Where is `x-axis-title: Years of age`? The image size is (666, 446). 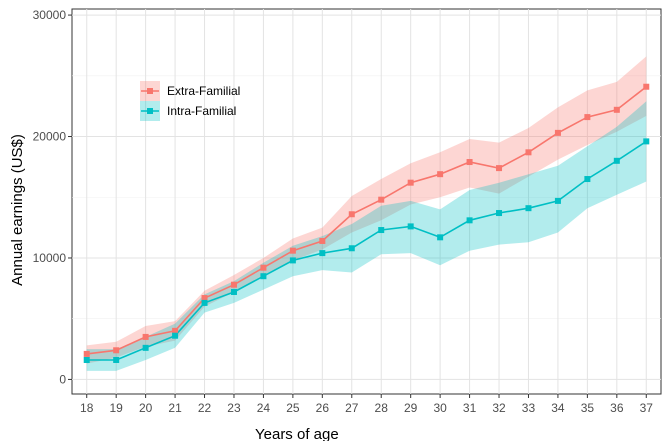
x-axis-title: Years of age is located at coordinates (297, 433).